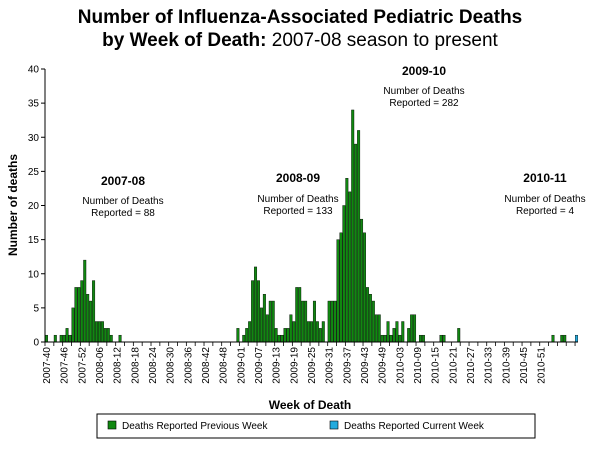 The height and width of the screenshot is (450, 600). I want to click on x-tick-label: 2010-15, so click(436, 365).